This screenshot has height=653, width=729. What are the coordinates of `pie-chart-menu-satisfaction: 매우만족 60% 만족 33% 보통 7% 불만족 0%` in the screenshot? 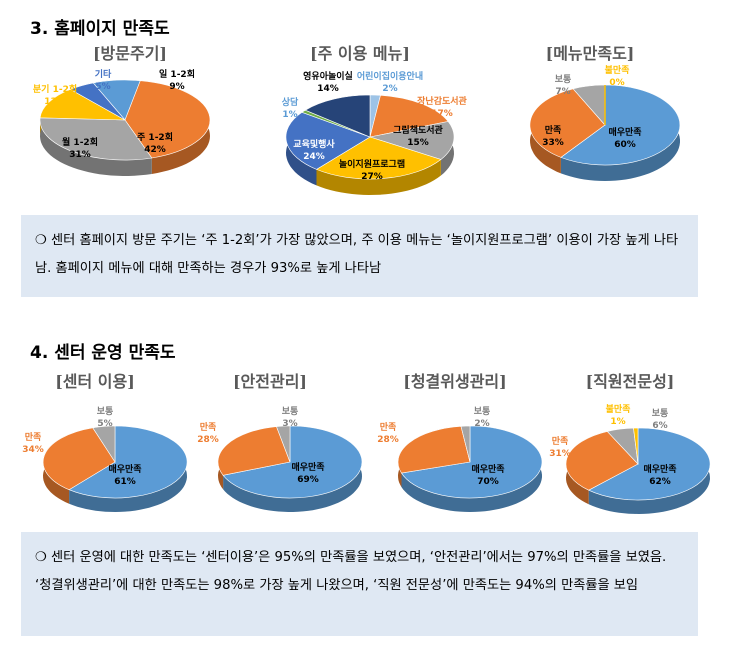 It's located at (605, 122).